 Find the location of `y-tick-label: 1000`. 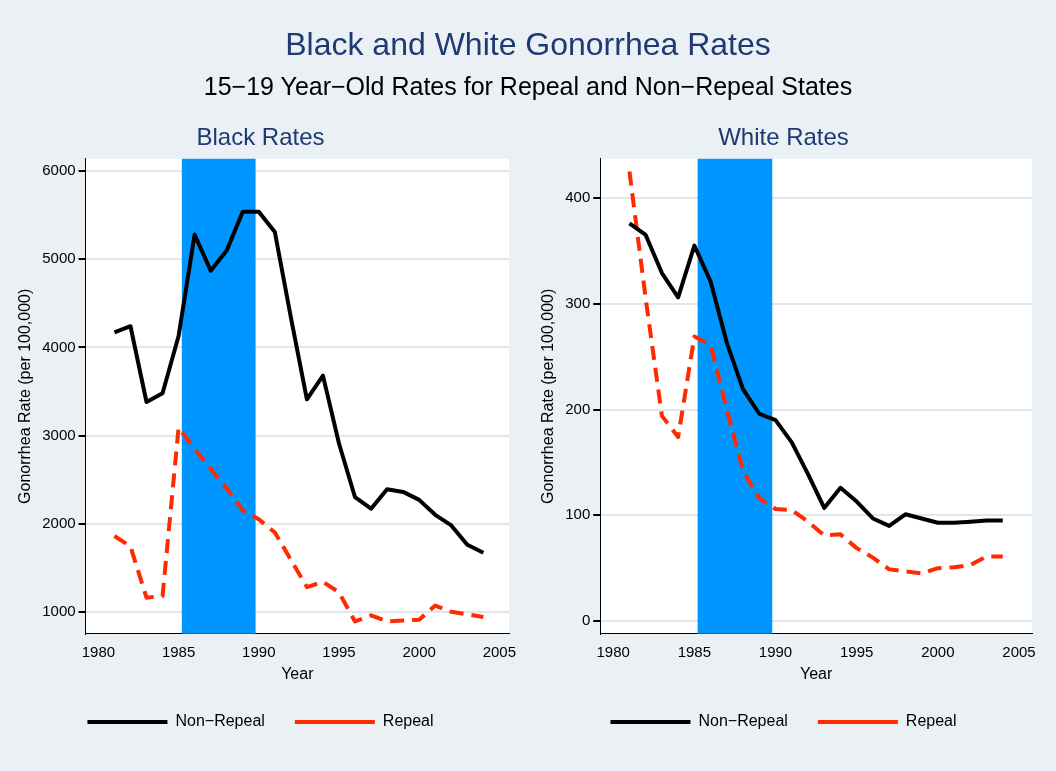

y-tick-label: 1000 is located at coordinates (59, 610).